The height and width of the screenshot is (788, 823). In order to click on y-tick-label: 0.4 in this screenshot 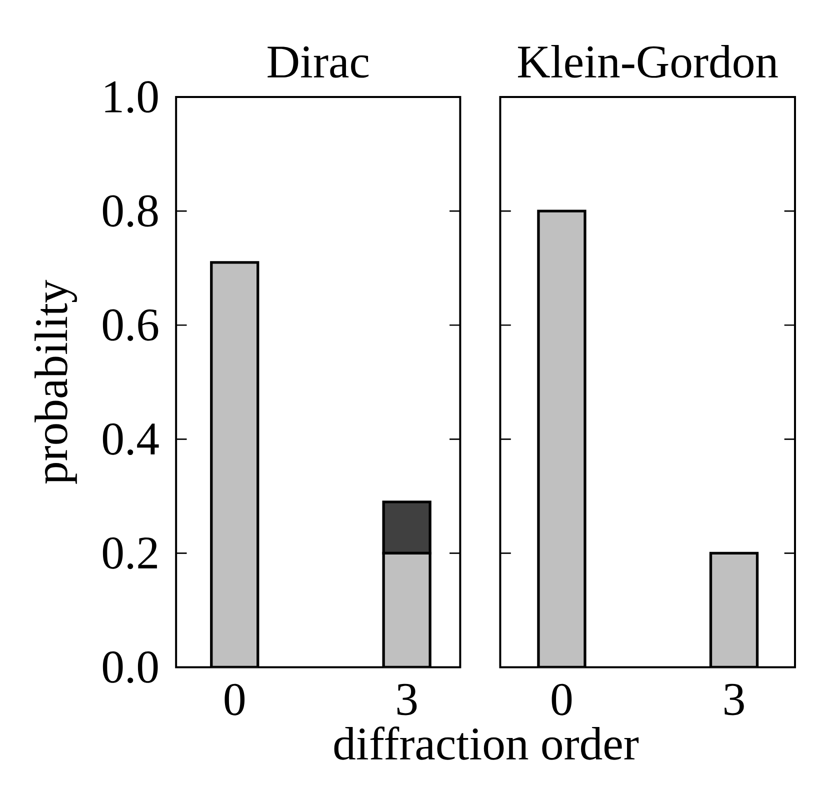, I will do `click(130, 439)`.